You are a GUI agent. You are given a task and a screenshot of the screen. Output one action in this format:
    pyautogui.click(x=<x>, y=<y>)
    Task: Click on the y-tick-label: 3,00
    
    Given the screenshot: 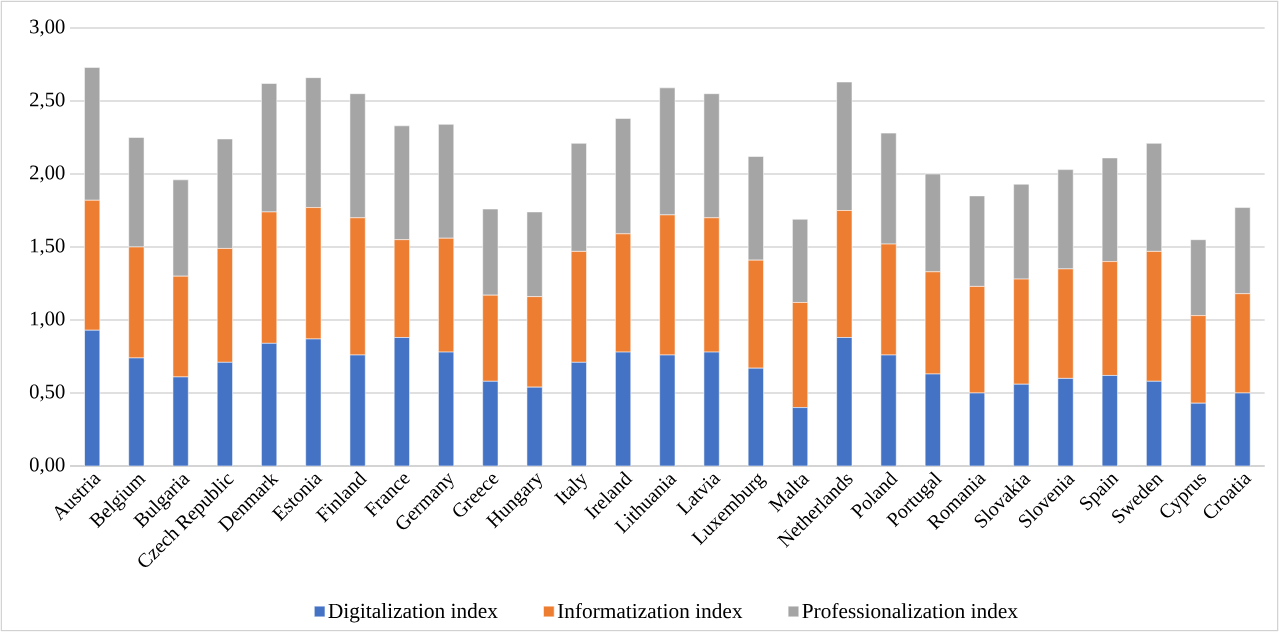 What is the action you would take?
    pyautogui.click(x=47, y=28)
    